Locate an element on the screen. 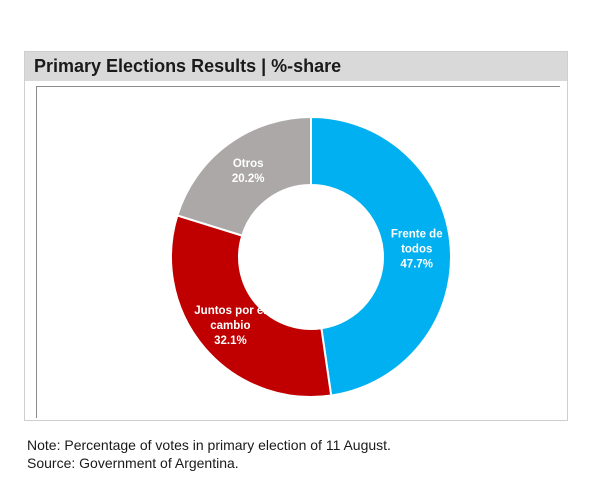 The height and width of the screenshot is (487, 591). chart-title: Primary Elections Results | %-share is located at coordinates (188, 66).